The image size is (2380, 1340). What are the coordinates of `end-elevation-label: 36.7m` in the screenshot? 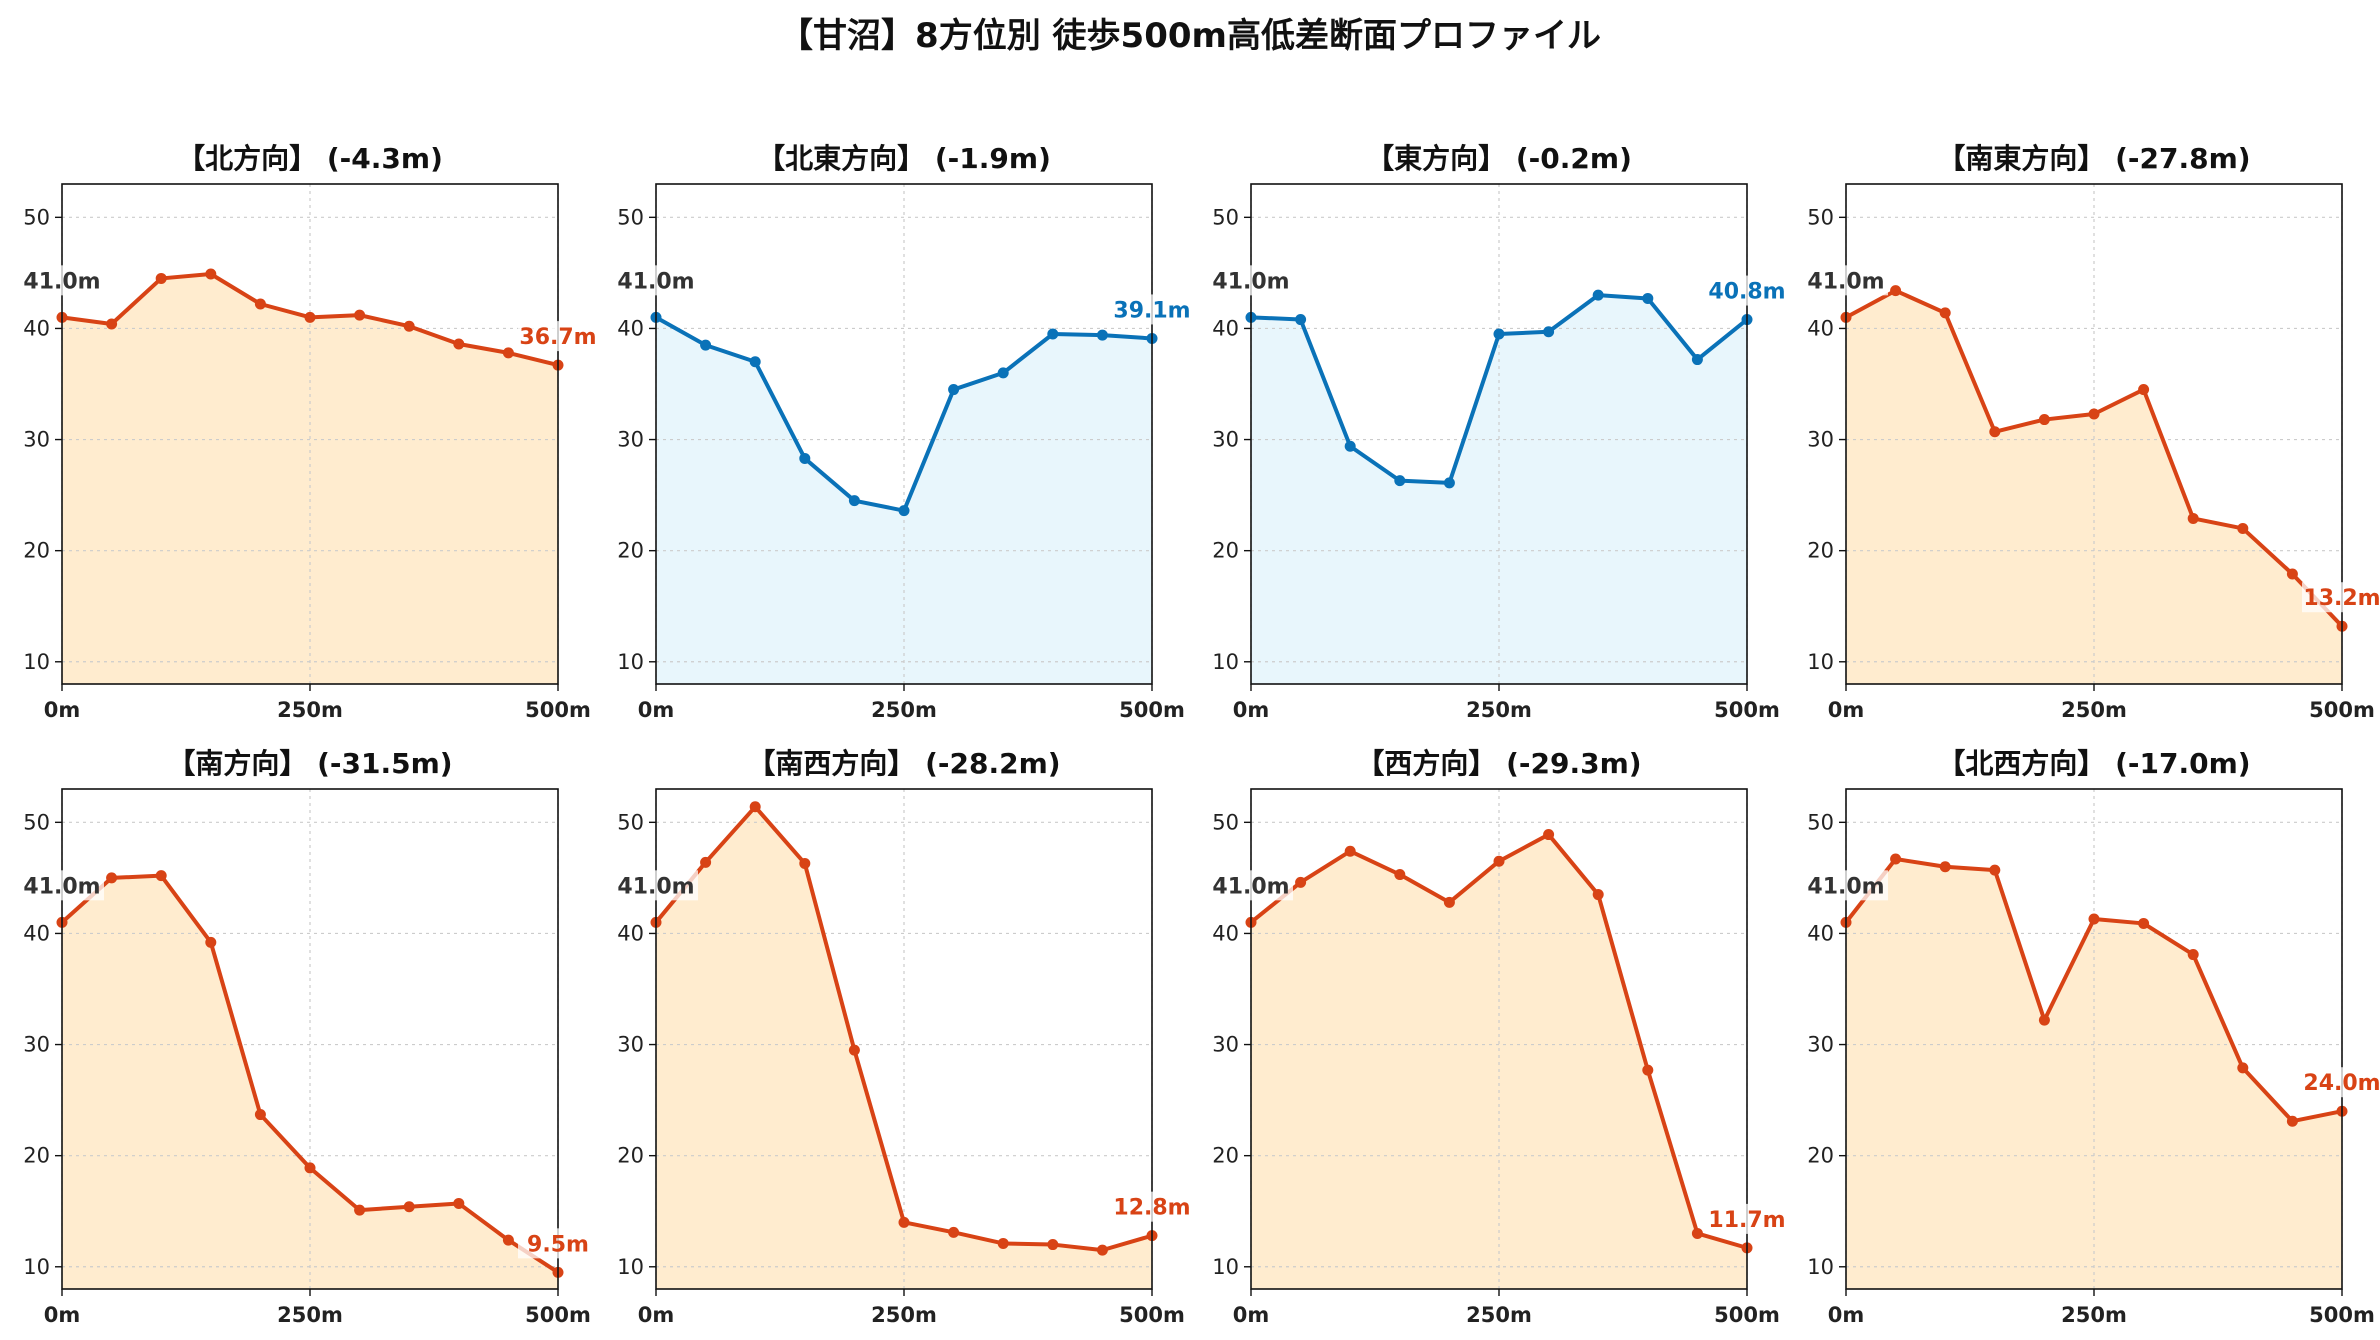 It's located at (557, 337).